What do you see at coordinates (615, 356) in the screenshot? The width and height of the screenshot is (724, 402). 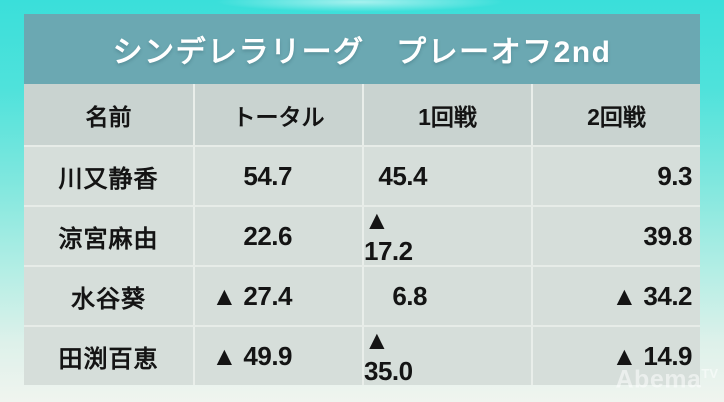 I see `round2-score: ▲ 14.9` at bounding box center [615, 356].